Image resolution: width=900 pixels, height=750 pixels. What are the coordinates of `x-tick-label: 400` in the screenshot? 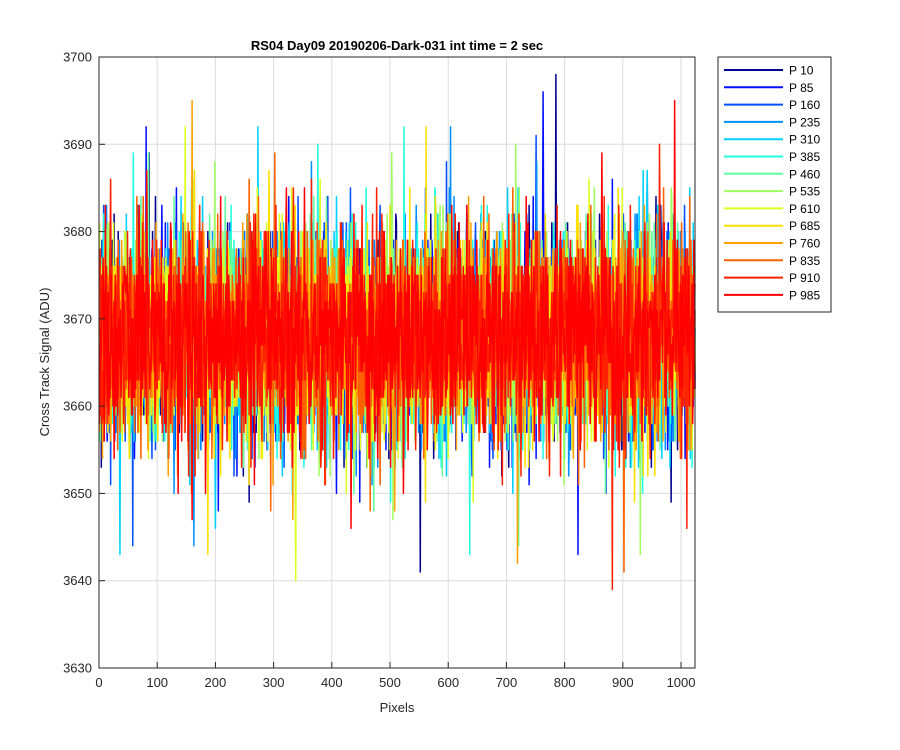 It's located at (332, 682).